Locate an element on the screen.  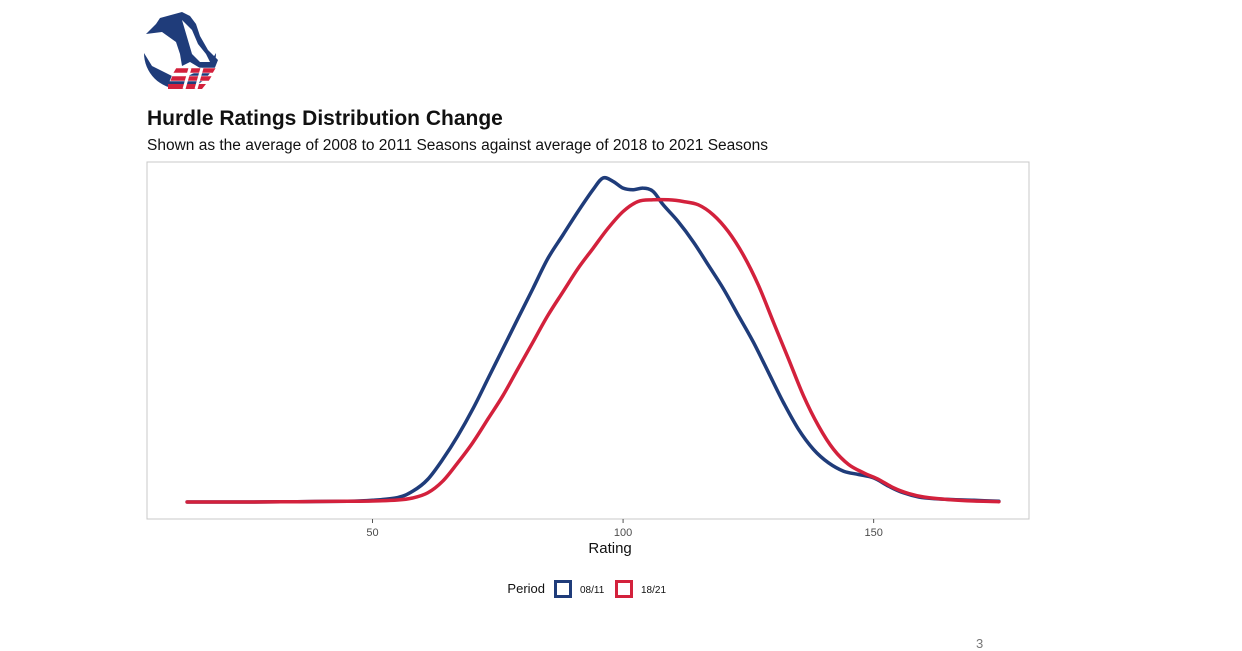
legend-title: Period is located at coordinates (526, 588).